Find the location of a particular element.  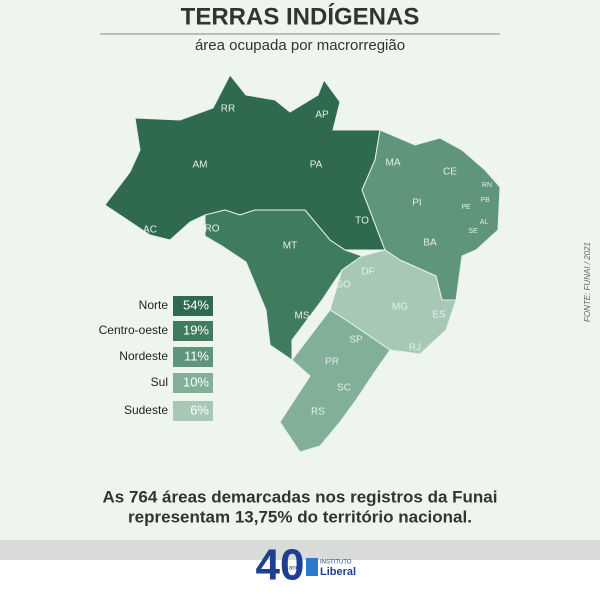

state-label: MT is located at coordinates (290, 246).